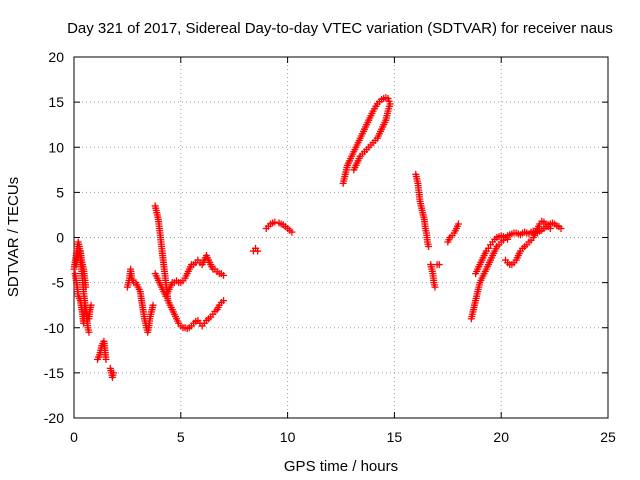 The width and height of the screenshot is (640, 480). Describe the element at coordinates (54, 418) in the screenshot. I see `y-tick-label: -20` at that location.